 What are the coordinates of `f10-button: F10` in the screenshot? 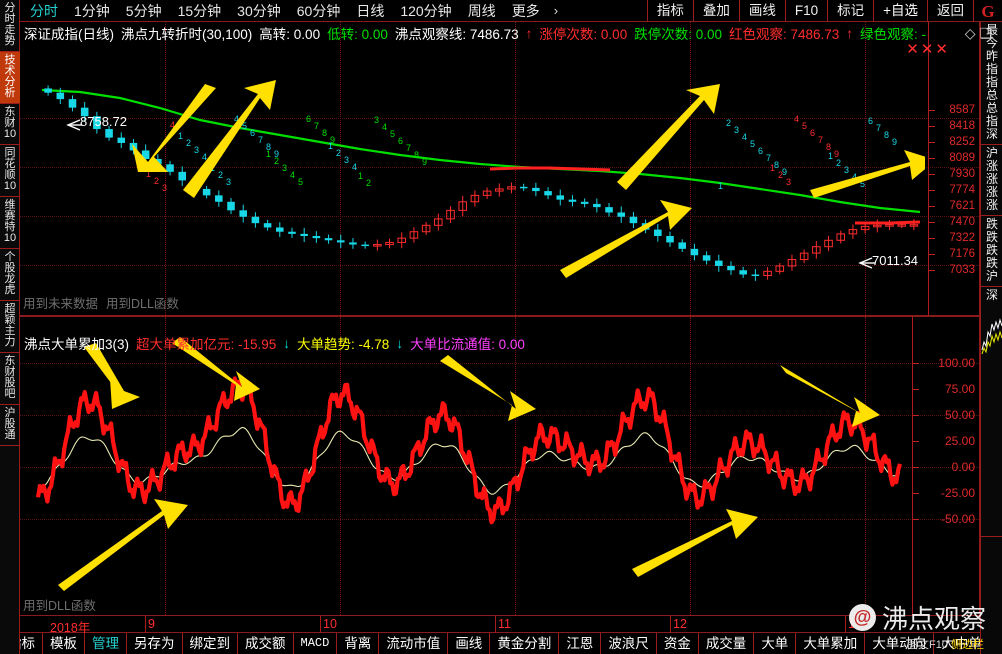 It's located at (805, 11).